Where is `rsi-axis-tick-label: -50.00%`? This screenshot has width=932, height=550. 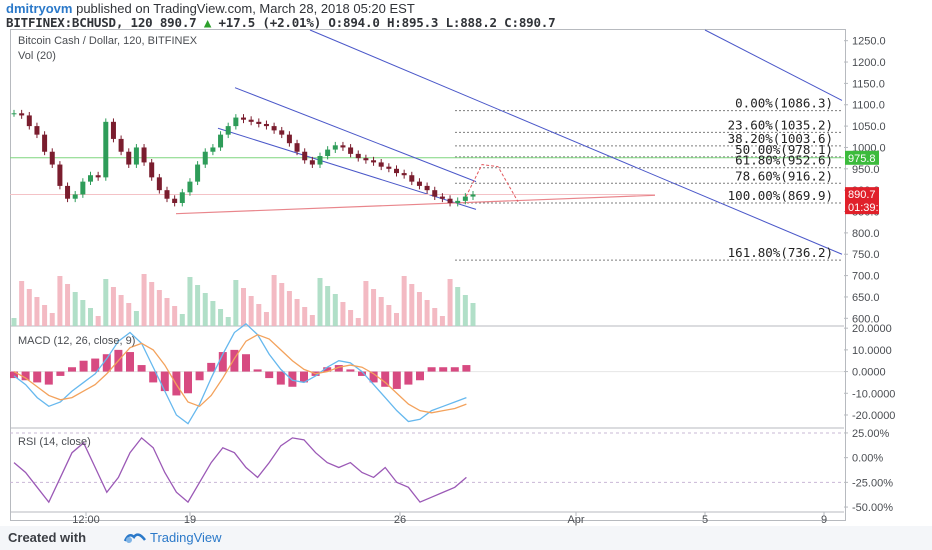
rsi-axis-tick-label: -50.00% is located at coordinates (872, 508).